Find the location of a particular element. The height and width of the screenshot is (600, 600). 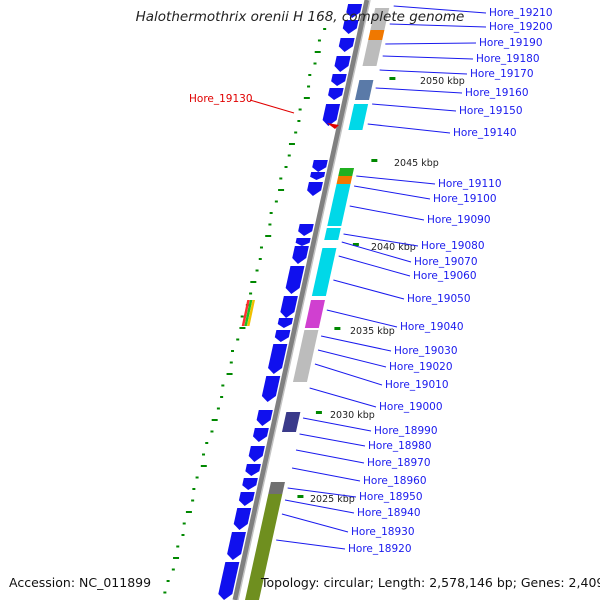

scale-label: 2045 kbp is located at coordinates (416, 163).